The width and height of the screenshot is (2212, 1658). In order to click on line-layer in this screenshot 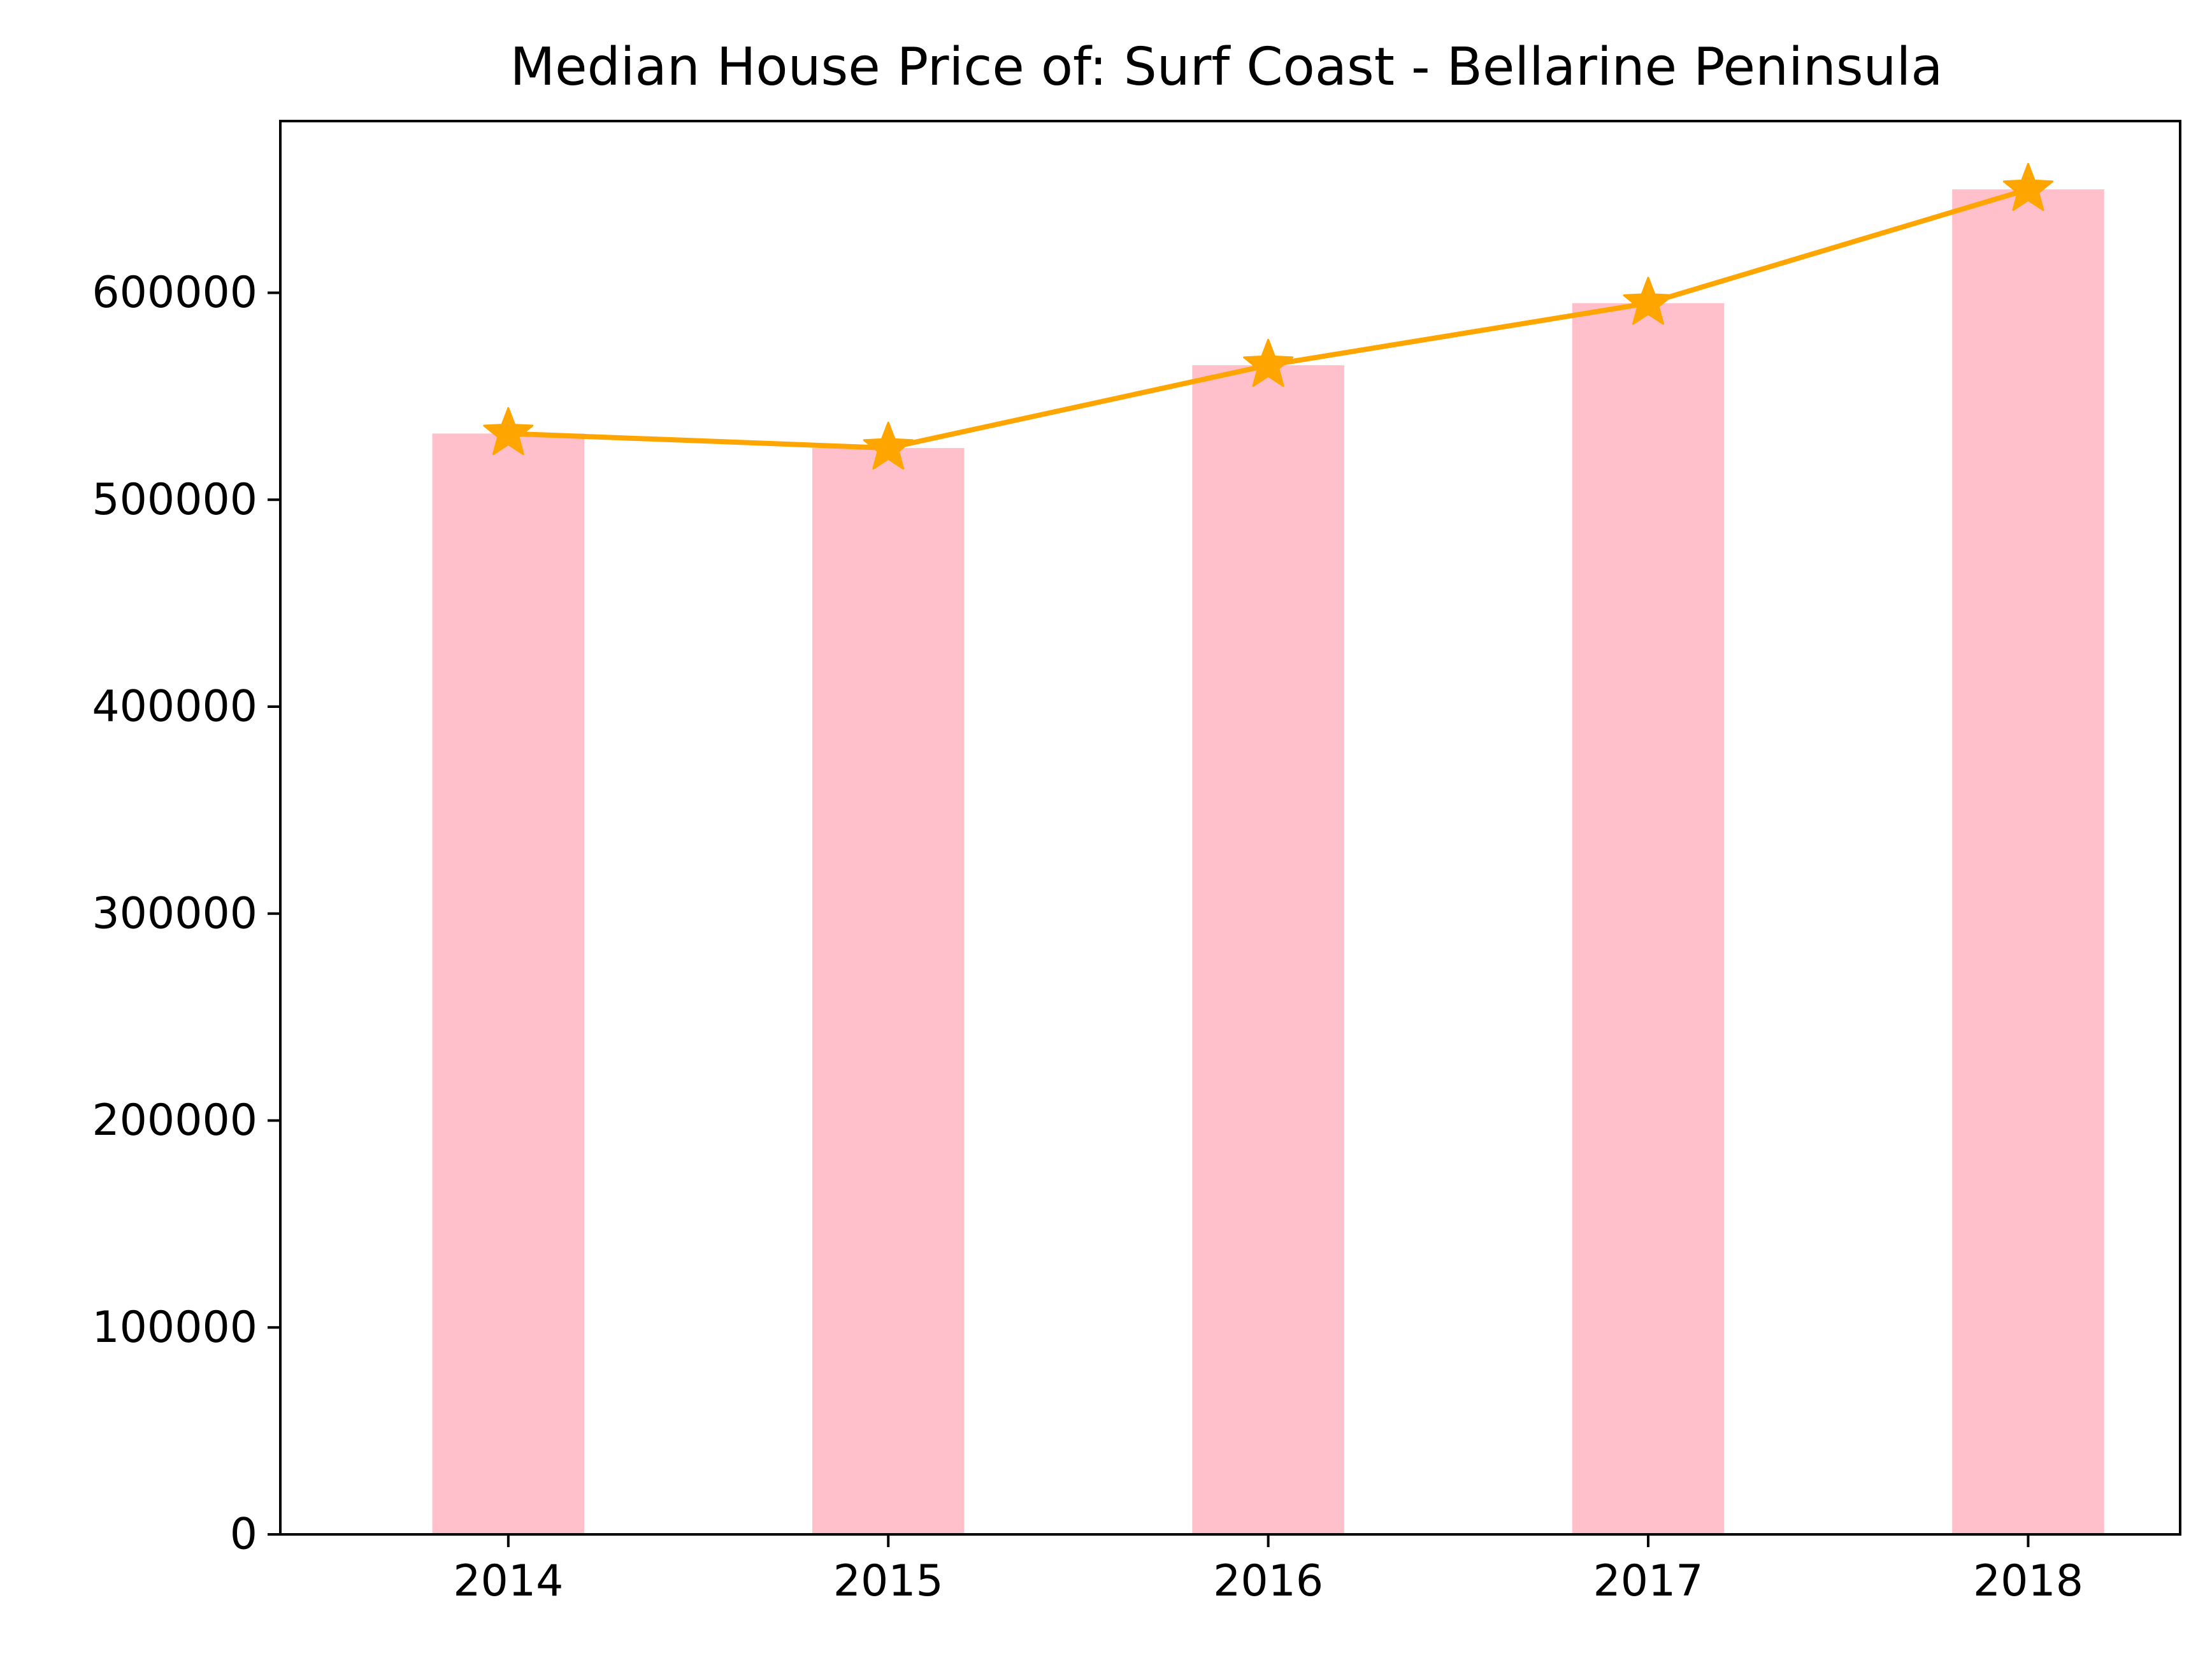, I will do `click(1268, 316)`.